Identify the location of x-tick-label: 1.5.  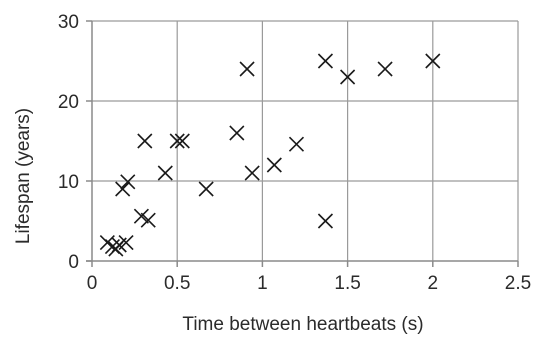
(347, 283).